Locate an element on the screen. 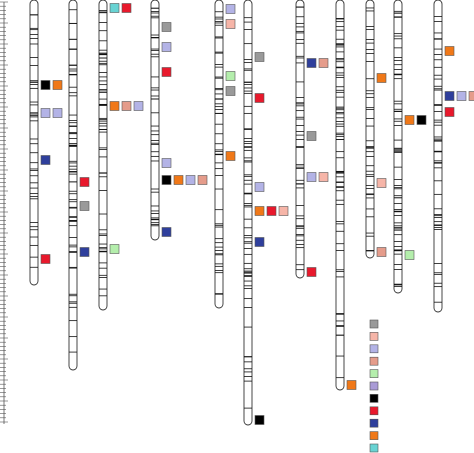  legend-swatch-grey is located at coordinates (374, 324).